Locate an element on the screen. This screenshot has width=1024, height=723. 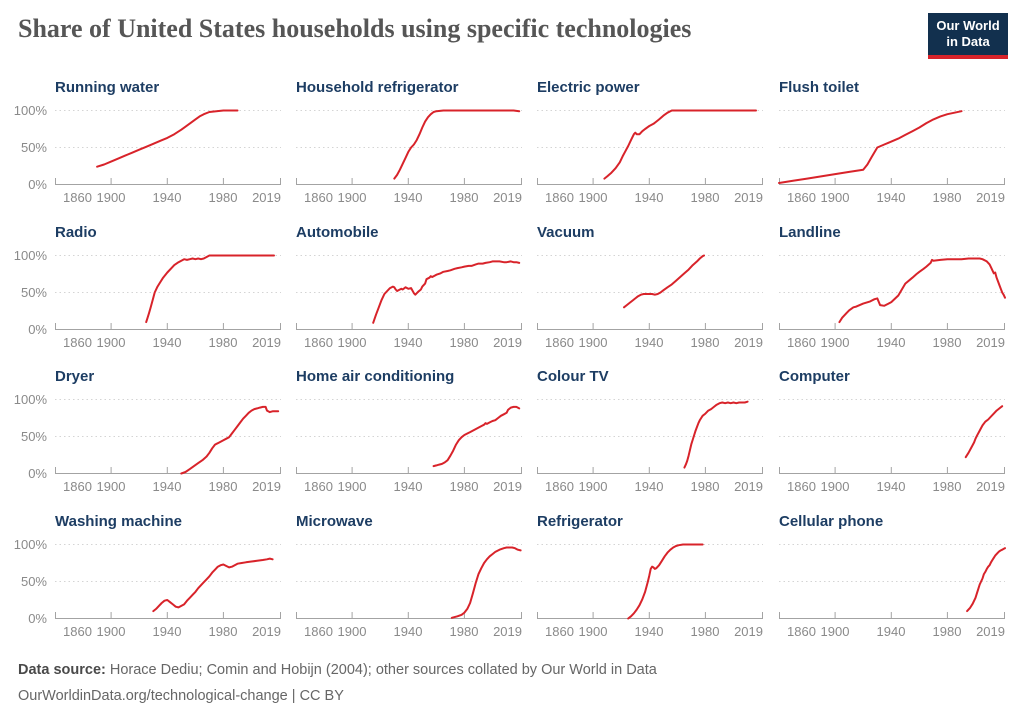
chart-colour-tv: Colour TV 1860 1900 1940 1980 2019 is located at coordinates (650, 432).